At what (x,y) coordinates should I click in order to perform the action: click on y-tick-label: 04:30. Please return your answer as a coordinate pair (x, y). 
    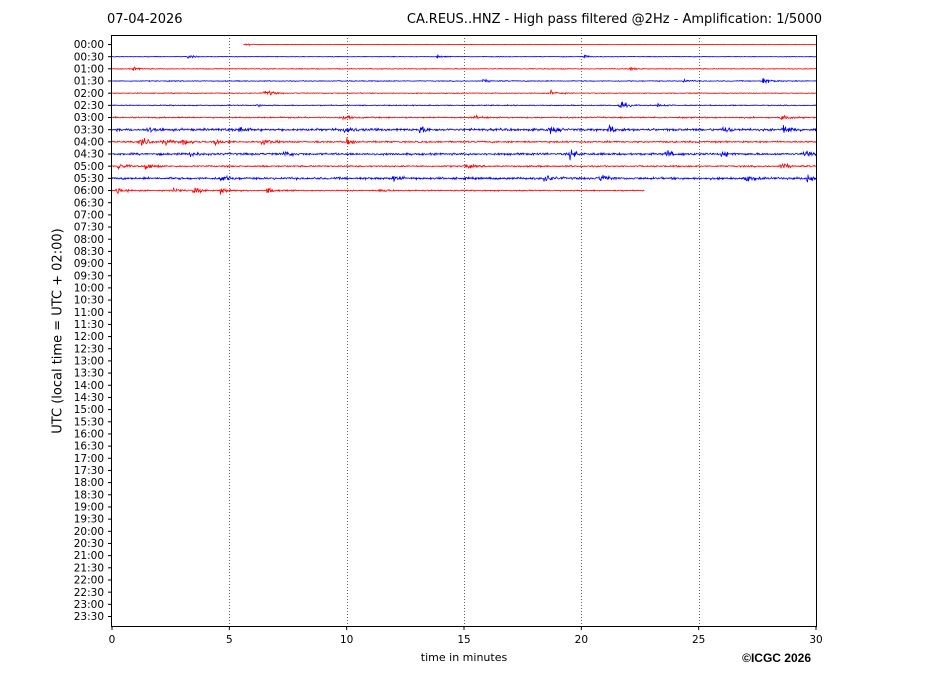
    Looking at the image, I should click on (89, 155).